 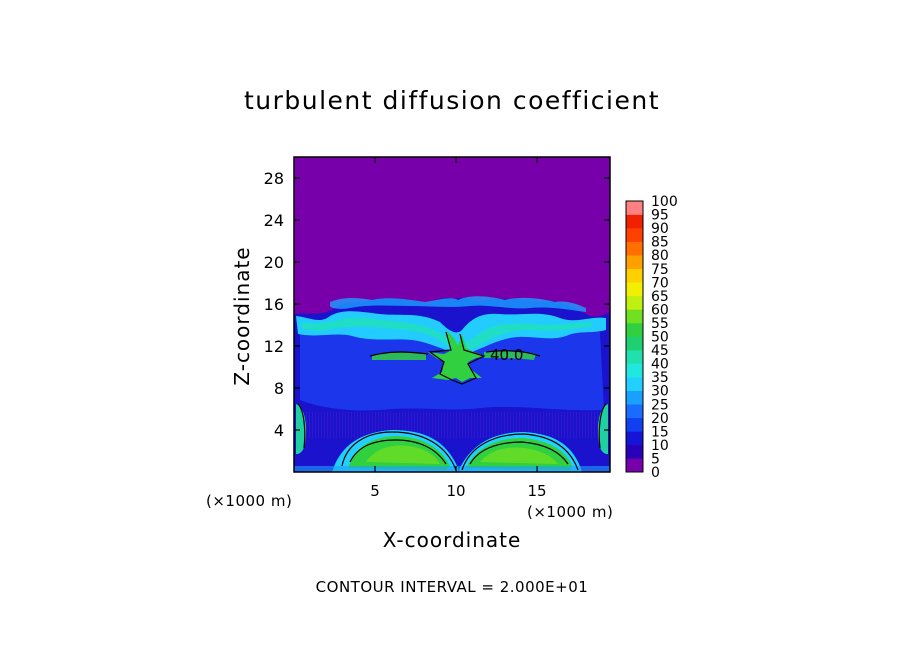 What do you see at coordinates (249, 501) in the screenshot?
I see `x-axis-unit-left: (×1000 m)` at bounding box center [249, 501].